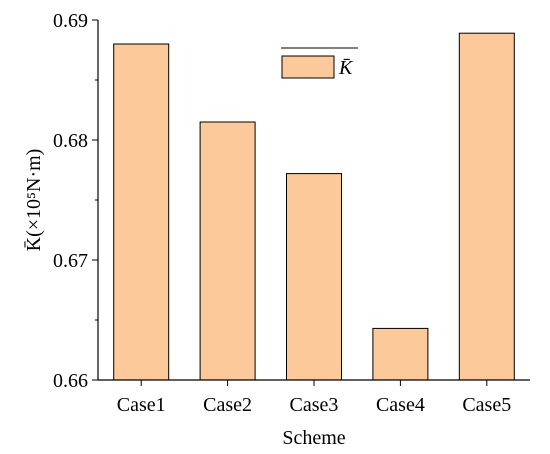  I want to click on x-tick-label: Case4, so click(400, 405).